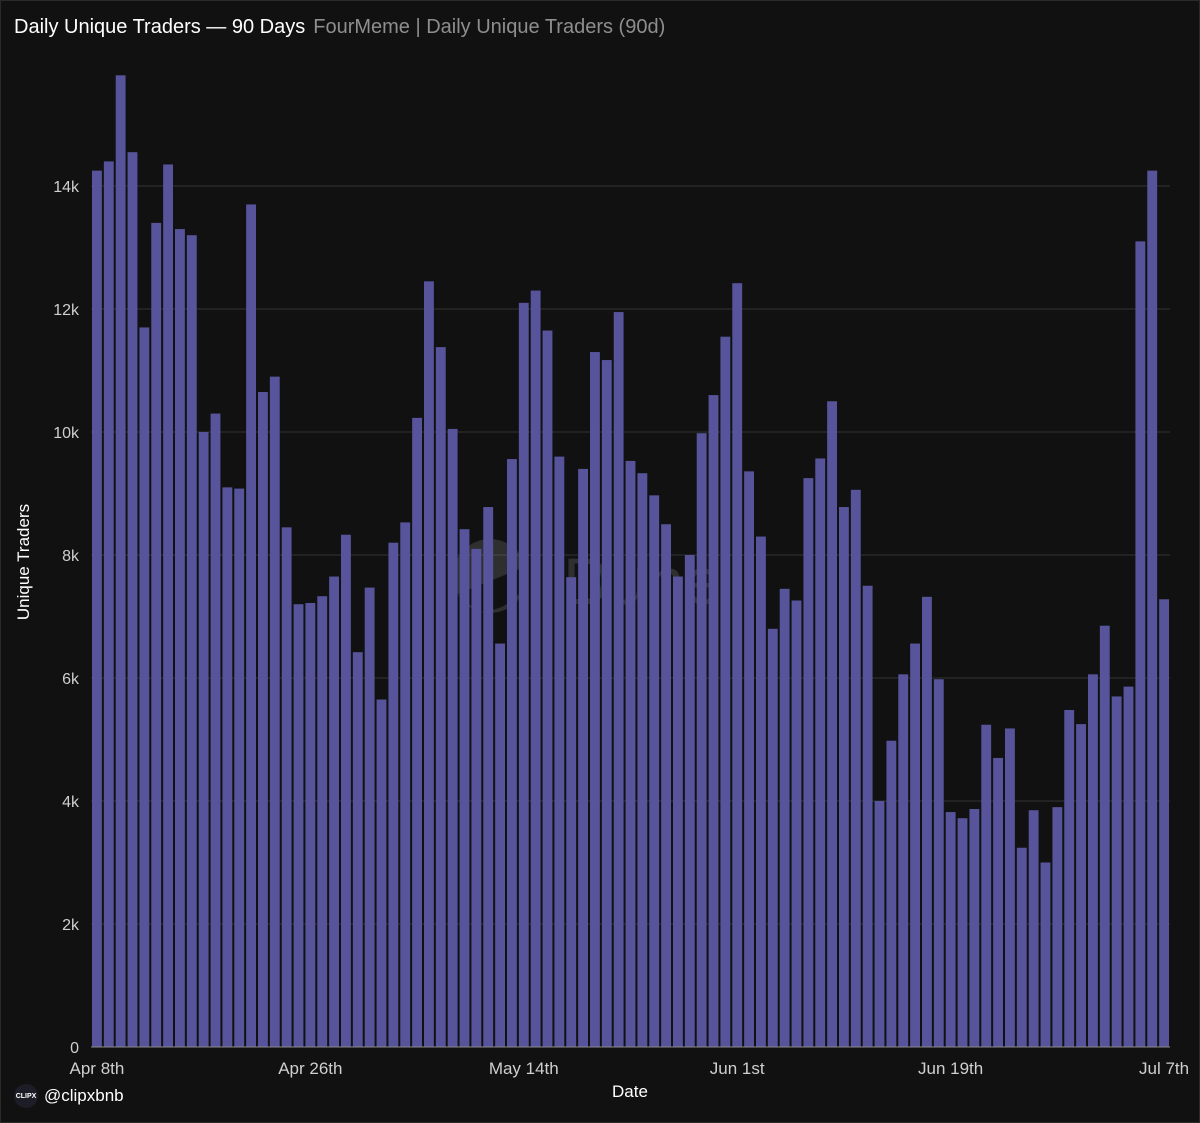 The width and height of the screenshot is (1200, 1123). Describe the element at coordinates (23, 562) in the screenshot. I see `y-axis-title: Unique Traders` at that location.